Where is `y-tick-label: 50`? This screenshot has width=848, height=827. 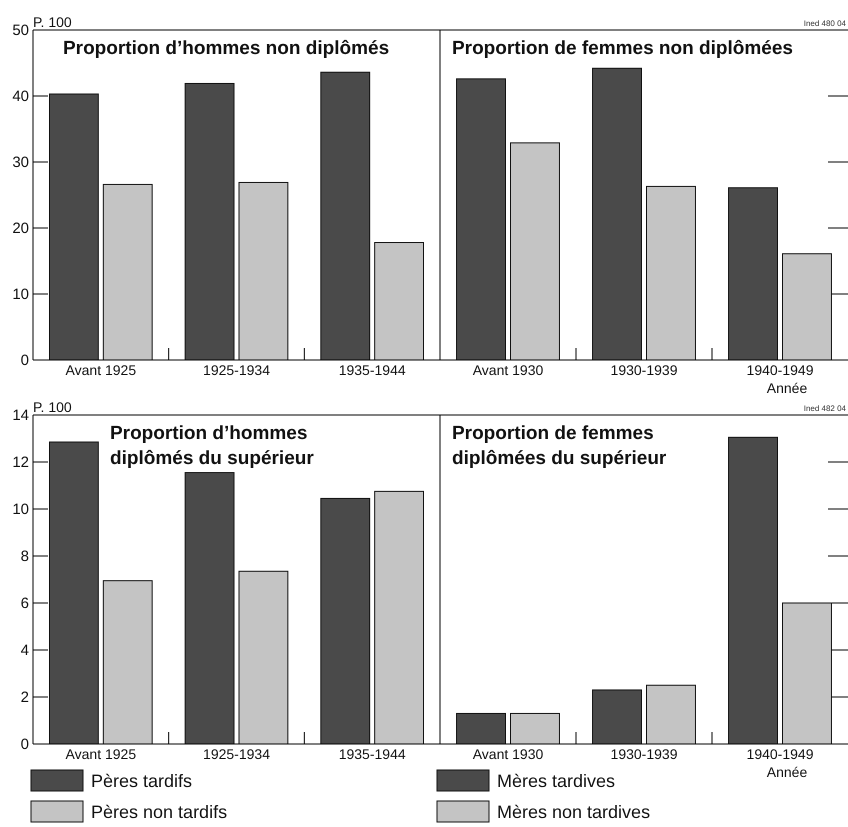 y-tick-label: 50 is located at coordinates (20, 30).